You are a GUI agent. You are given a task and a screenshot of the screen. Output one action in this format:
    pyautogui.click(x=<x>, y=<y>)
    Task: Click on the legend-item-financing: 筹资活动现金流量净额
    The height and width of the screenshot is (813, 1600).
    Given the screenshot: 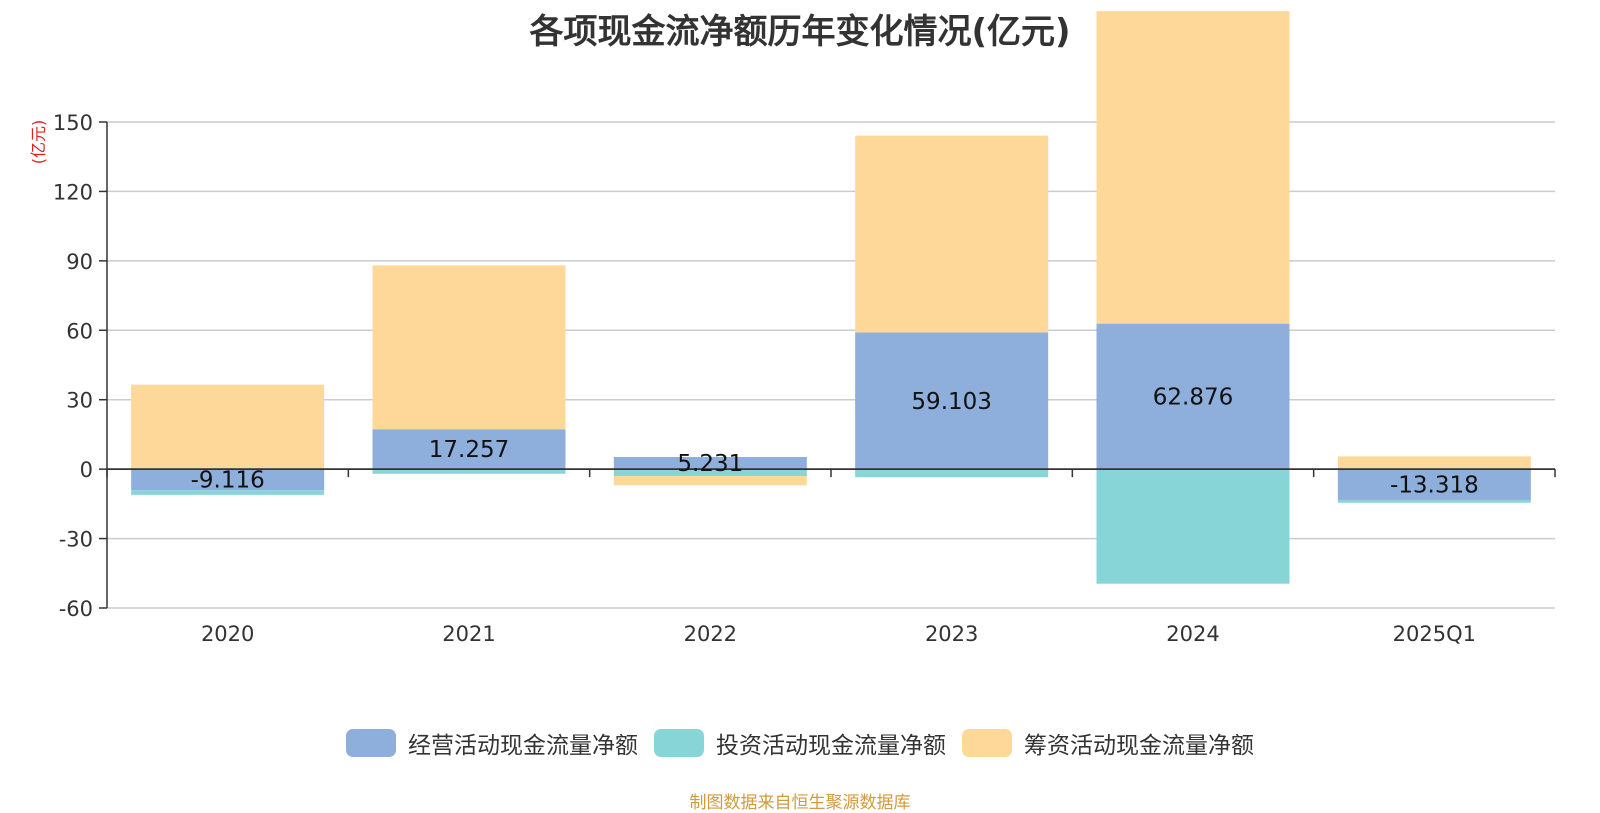 What is the action you would take?
    pyautogui.click(x=1108, y=743)
    